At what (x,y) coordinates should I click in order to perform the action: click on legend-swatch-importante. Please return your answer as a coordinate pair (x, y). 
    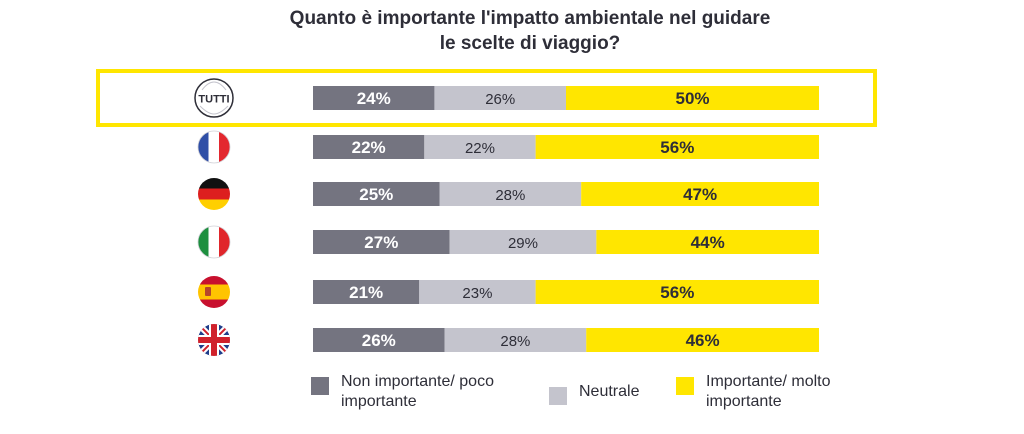
    Looking at the image, I should click on (685, 386).